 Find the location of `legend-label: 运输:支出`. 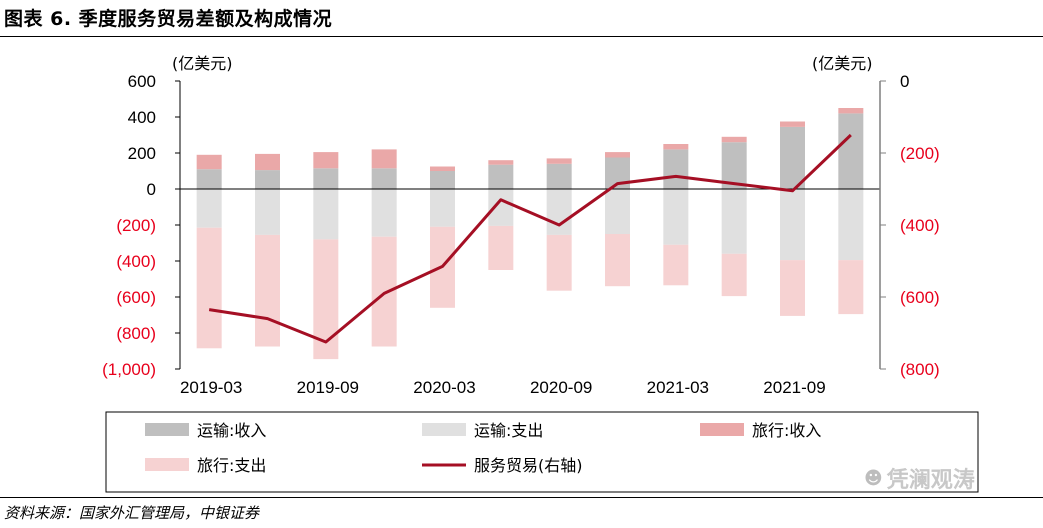

legend-label: 运输:支出 is located at coordinates (508, 430).